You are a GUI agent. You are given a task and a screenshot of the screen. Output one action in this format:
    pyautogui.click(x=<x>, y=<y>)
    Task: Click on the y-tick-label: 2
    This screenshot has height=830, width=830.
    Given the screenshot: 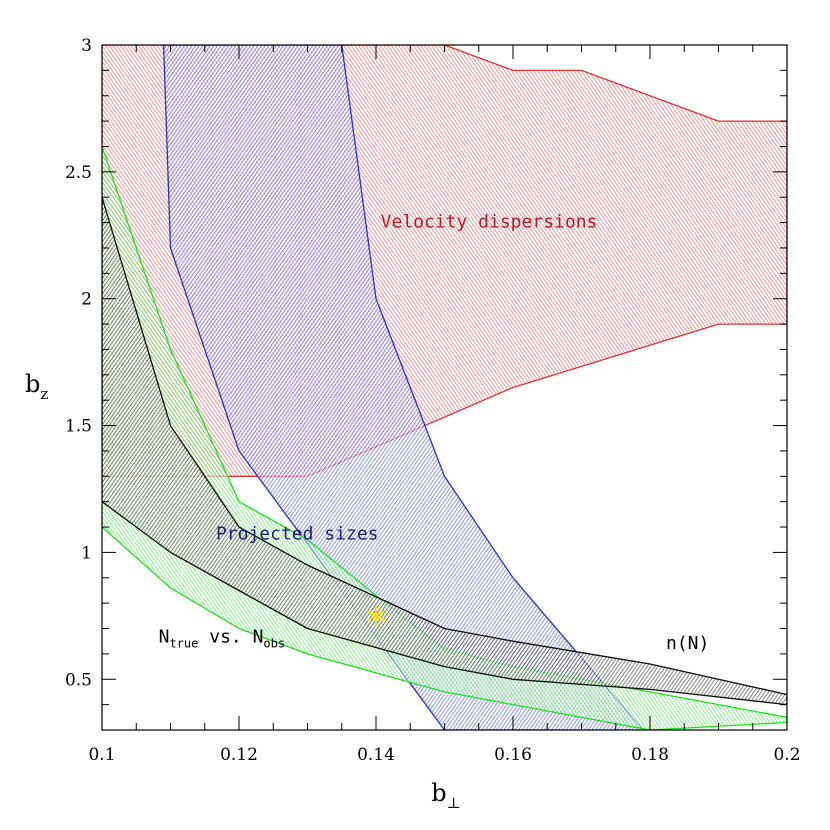 What is the action you would take?
    pyautogui.click(x=86, y=300)
    